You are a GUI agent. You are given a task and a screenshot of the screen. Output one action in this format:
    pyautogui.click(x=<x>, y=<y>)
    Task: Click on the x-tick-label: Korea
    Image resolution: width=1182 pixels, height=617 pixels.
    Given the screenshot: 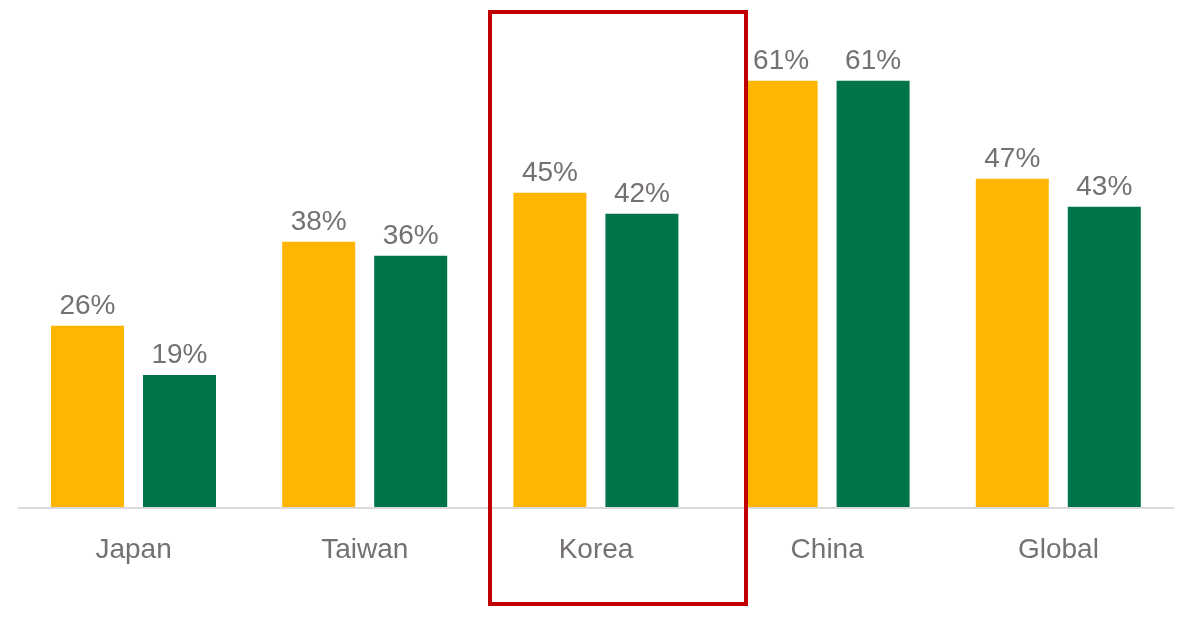 What is the action you would take?
    pyautogui.click(x=596, y=548)
    